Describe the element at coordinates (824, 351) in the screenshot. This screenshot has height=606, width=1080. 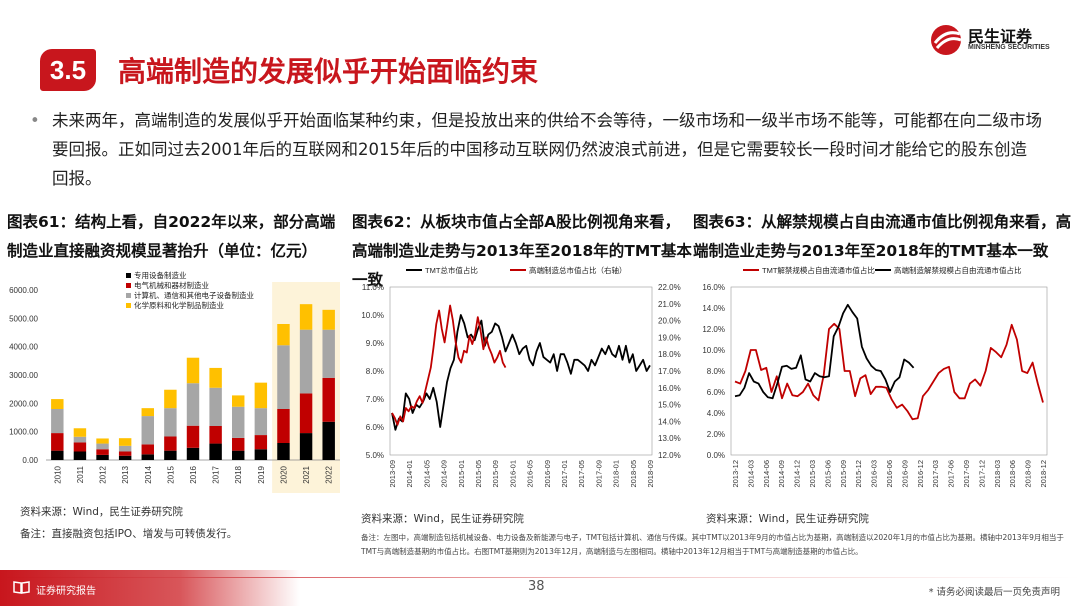
I see `series-line-high-end-unlock` at that location.